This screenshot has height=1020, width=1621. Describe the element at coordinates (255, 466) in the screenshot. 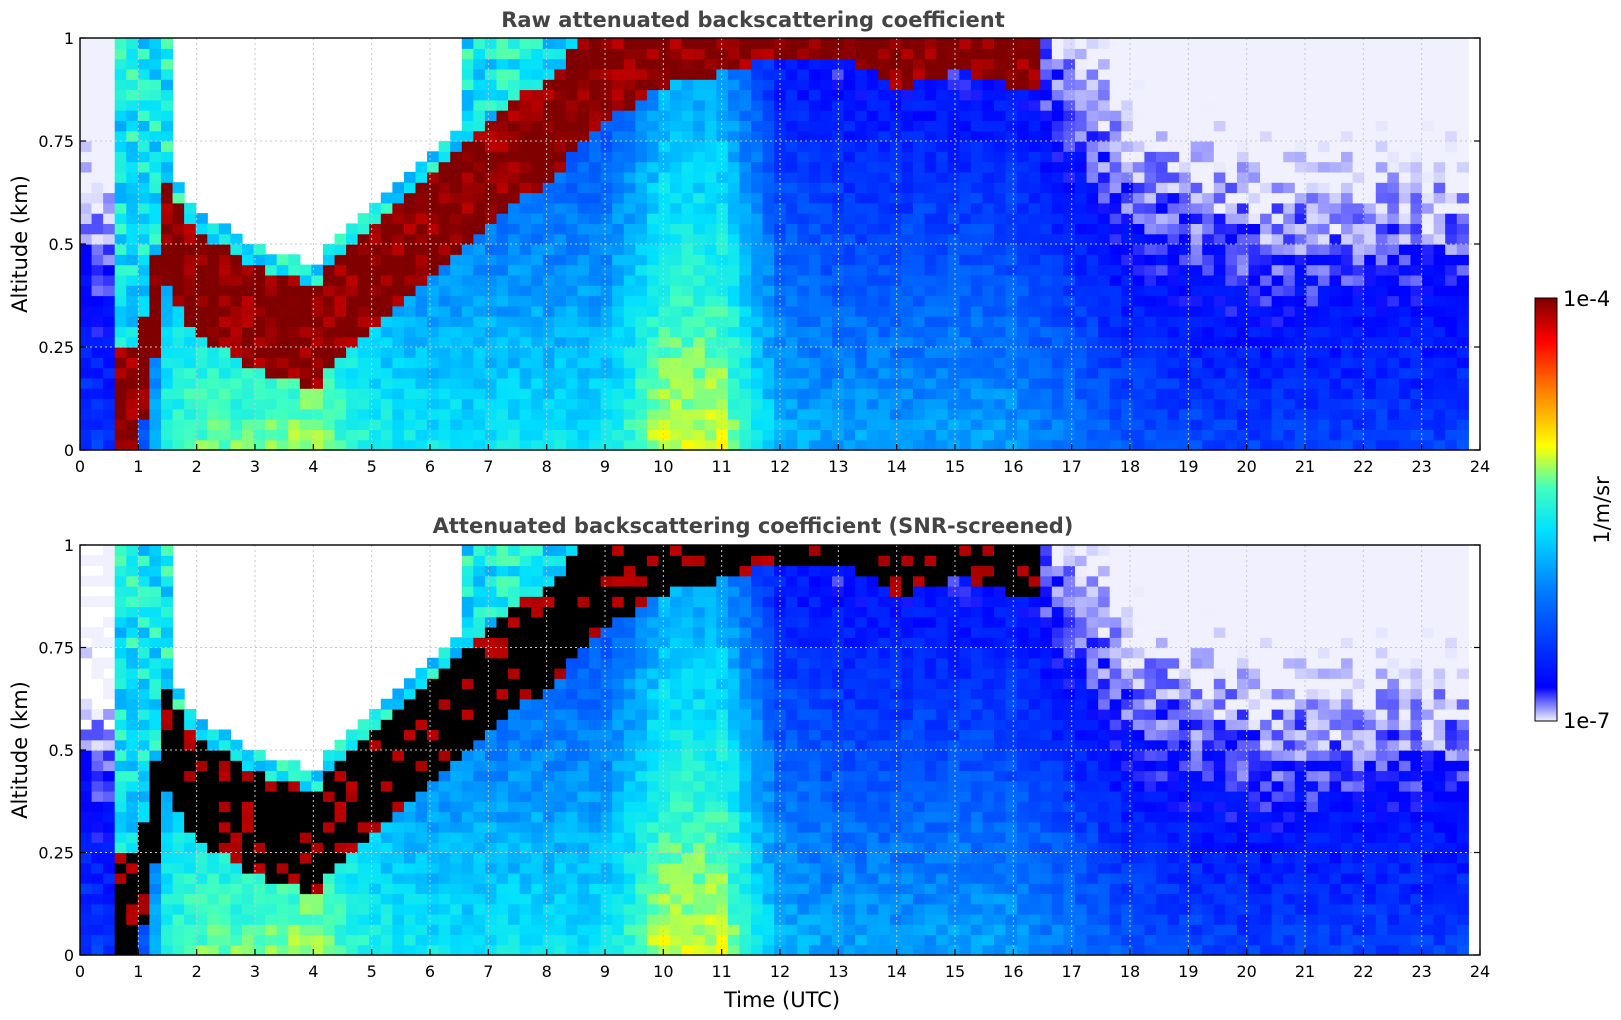

I see `panel-raw-xtick-label: 3` at that location.